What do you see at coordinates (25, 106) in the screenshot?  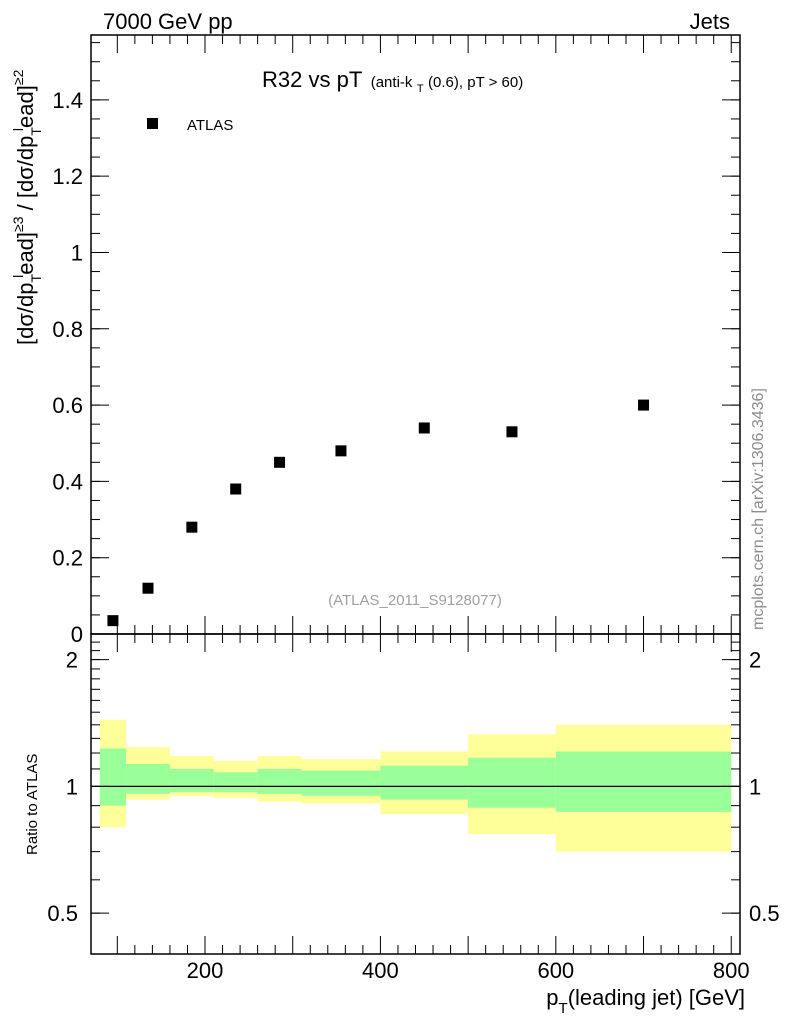 I see `ylabel-part-4: ead]` at bounding box center [25, 106].